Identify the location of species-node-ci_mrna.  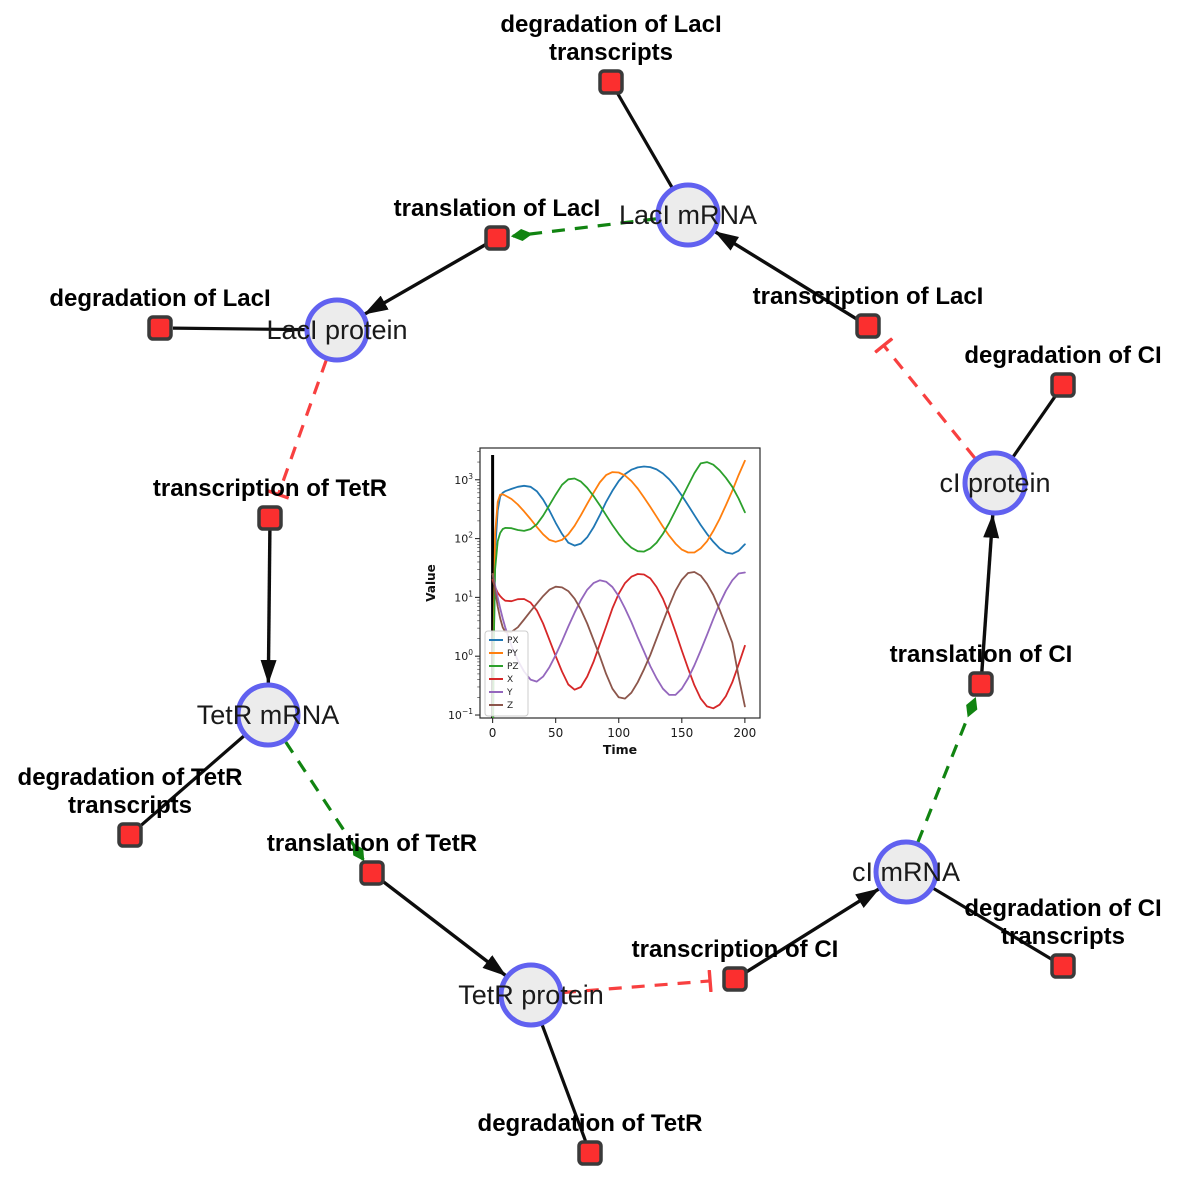
(906, 872).